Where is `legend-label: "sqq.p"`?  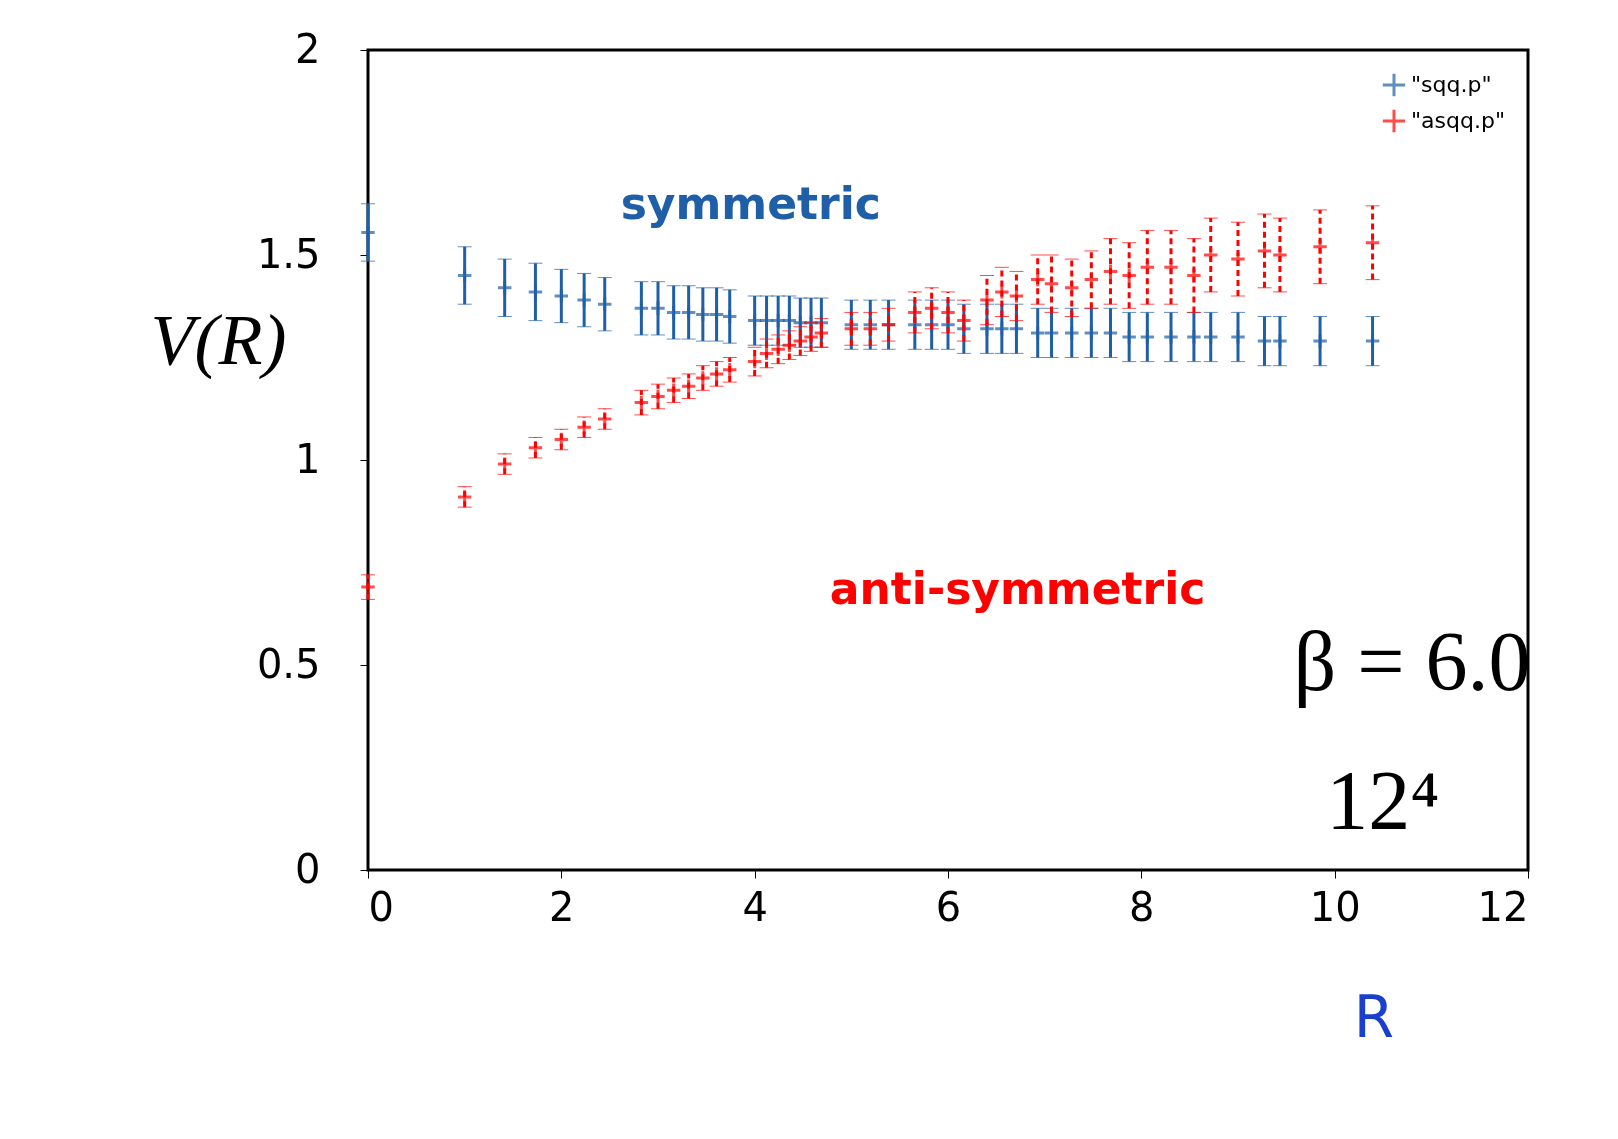
legend-label: "sqq.p" is located at coordinates (1451, 84).